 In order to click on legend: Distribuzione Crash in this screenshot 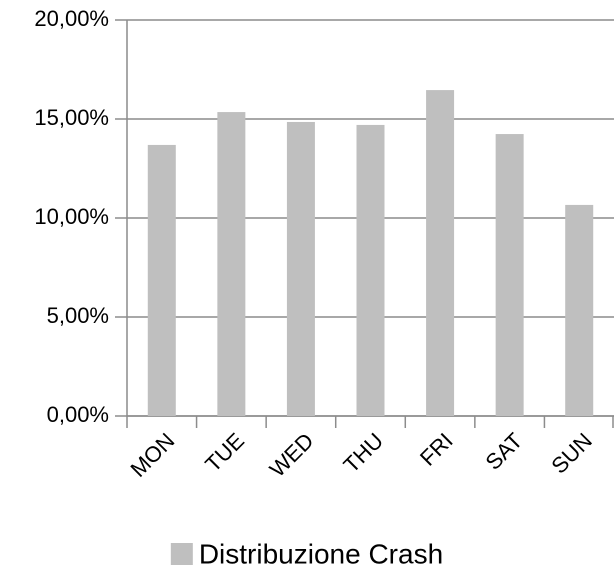, I will do `click(306, 553)`.